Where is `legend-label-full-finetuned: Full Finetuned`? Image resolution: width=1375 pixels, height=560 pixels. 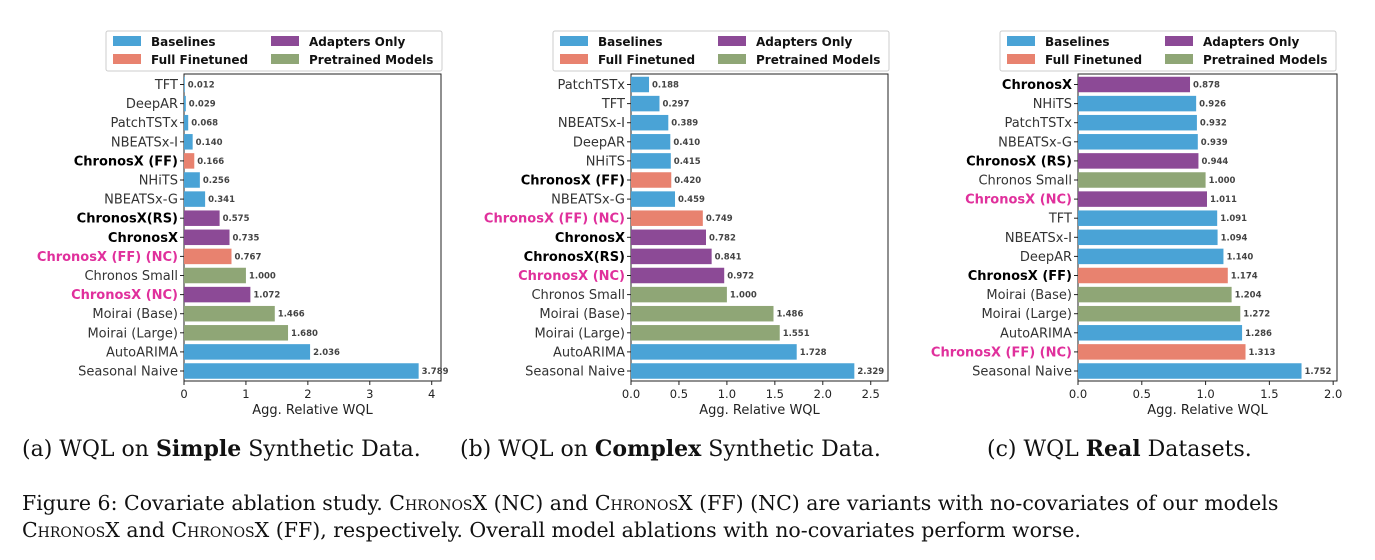 legend-label-full-finetuned: Full Finetuned is located at coordinates (646, 60).